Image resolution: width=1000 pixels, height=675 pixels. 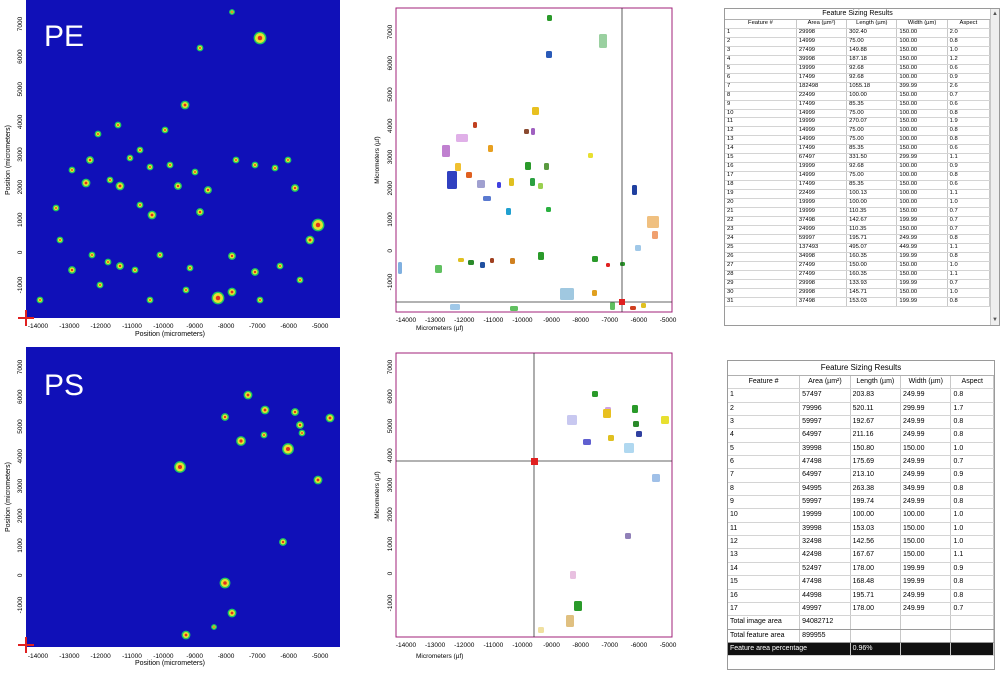 I want to click on area-cell: 22499, so click(x=822, y=194).